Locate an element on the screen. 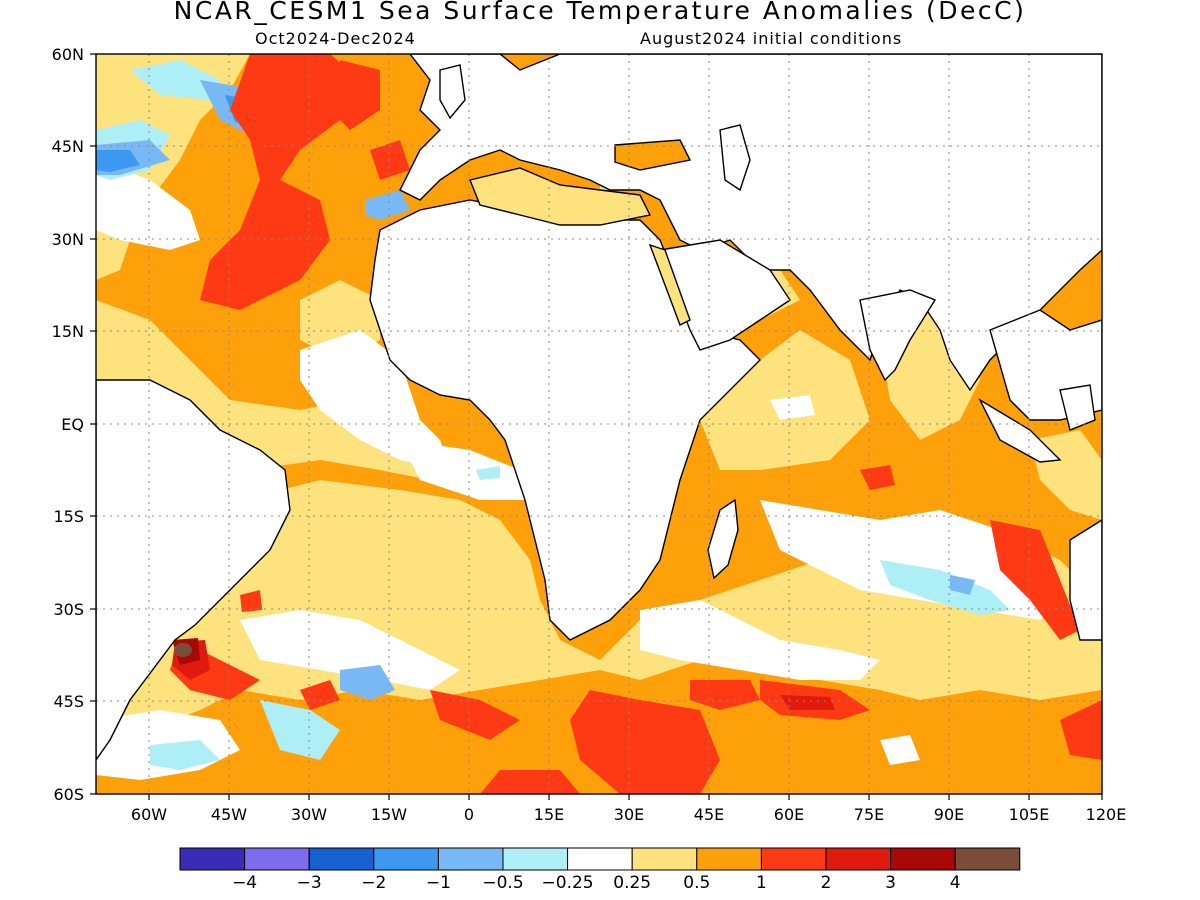 The image size is (1200, 900). colorbar-tick-label: 0.5 is located at coordinates (696, 883).